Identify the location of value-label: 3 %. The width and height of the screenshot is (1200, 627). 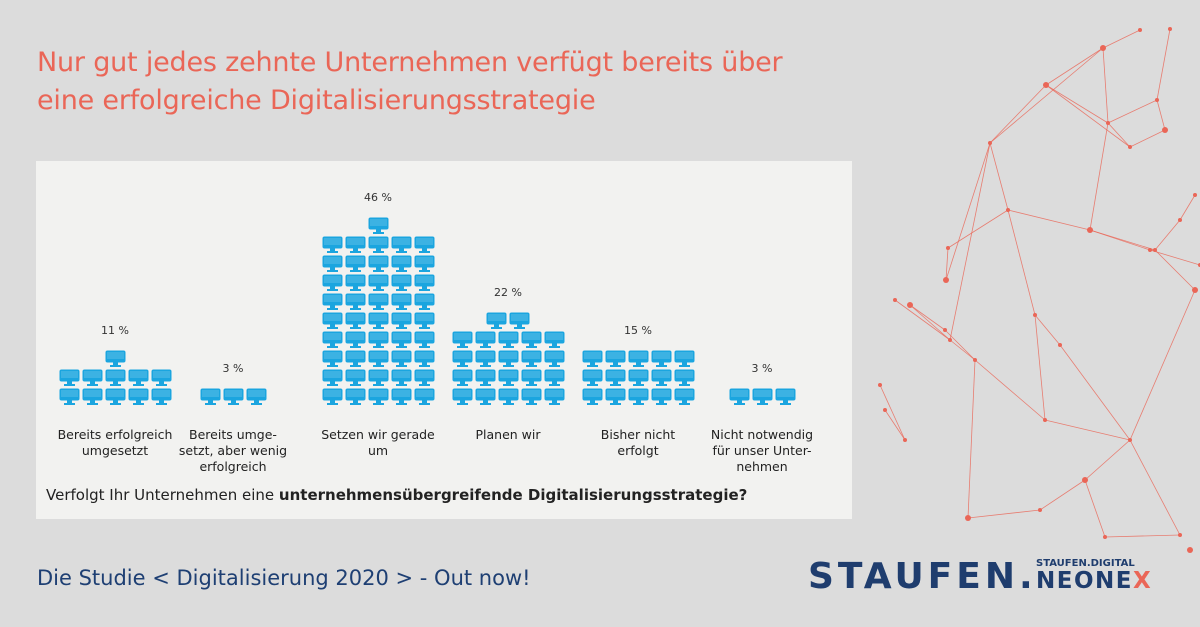
(233, 368).